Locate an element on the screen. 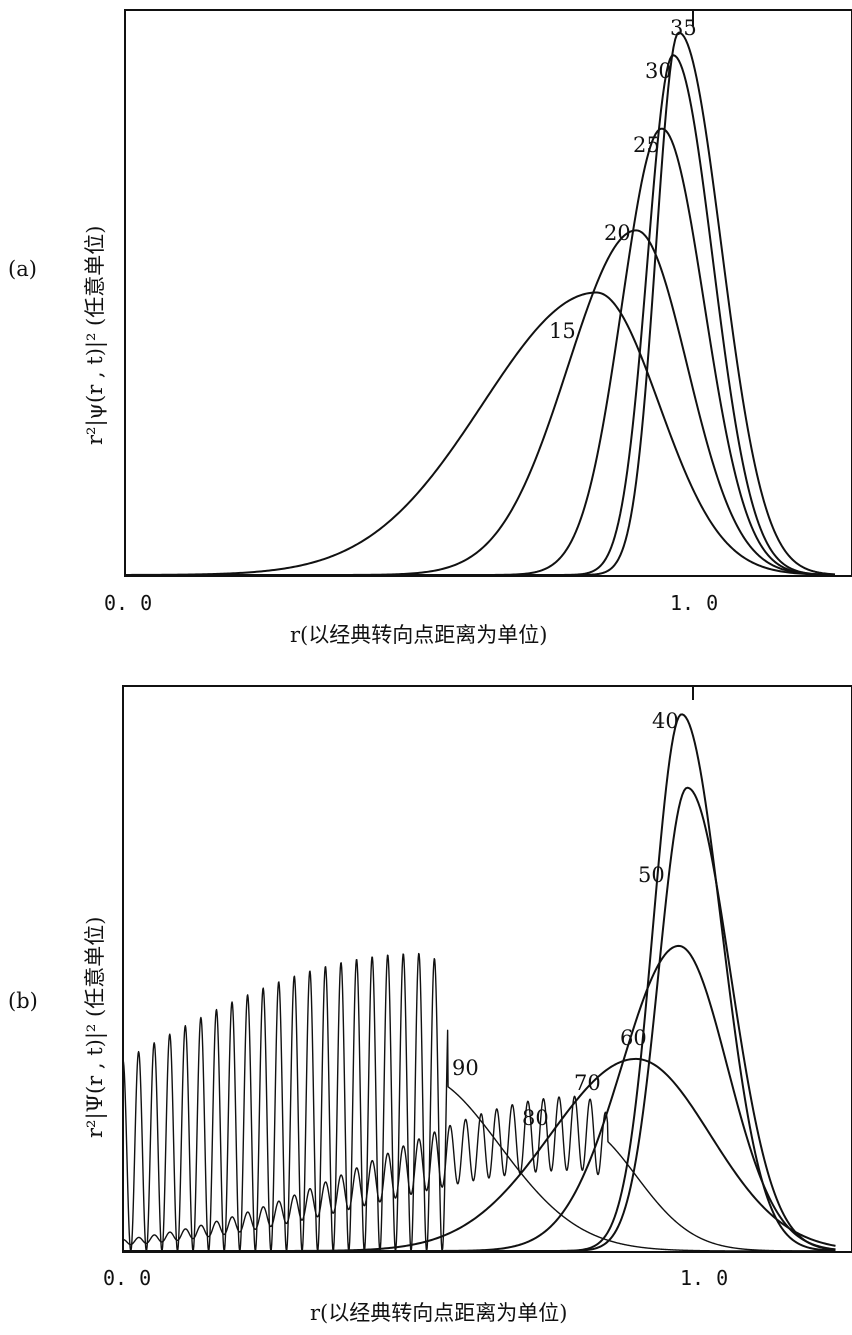  panel-b-series-label-40: 40 is located at coordinates (665, 721).